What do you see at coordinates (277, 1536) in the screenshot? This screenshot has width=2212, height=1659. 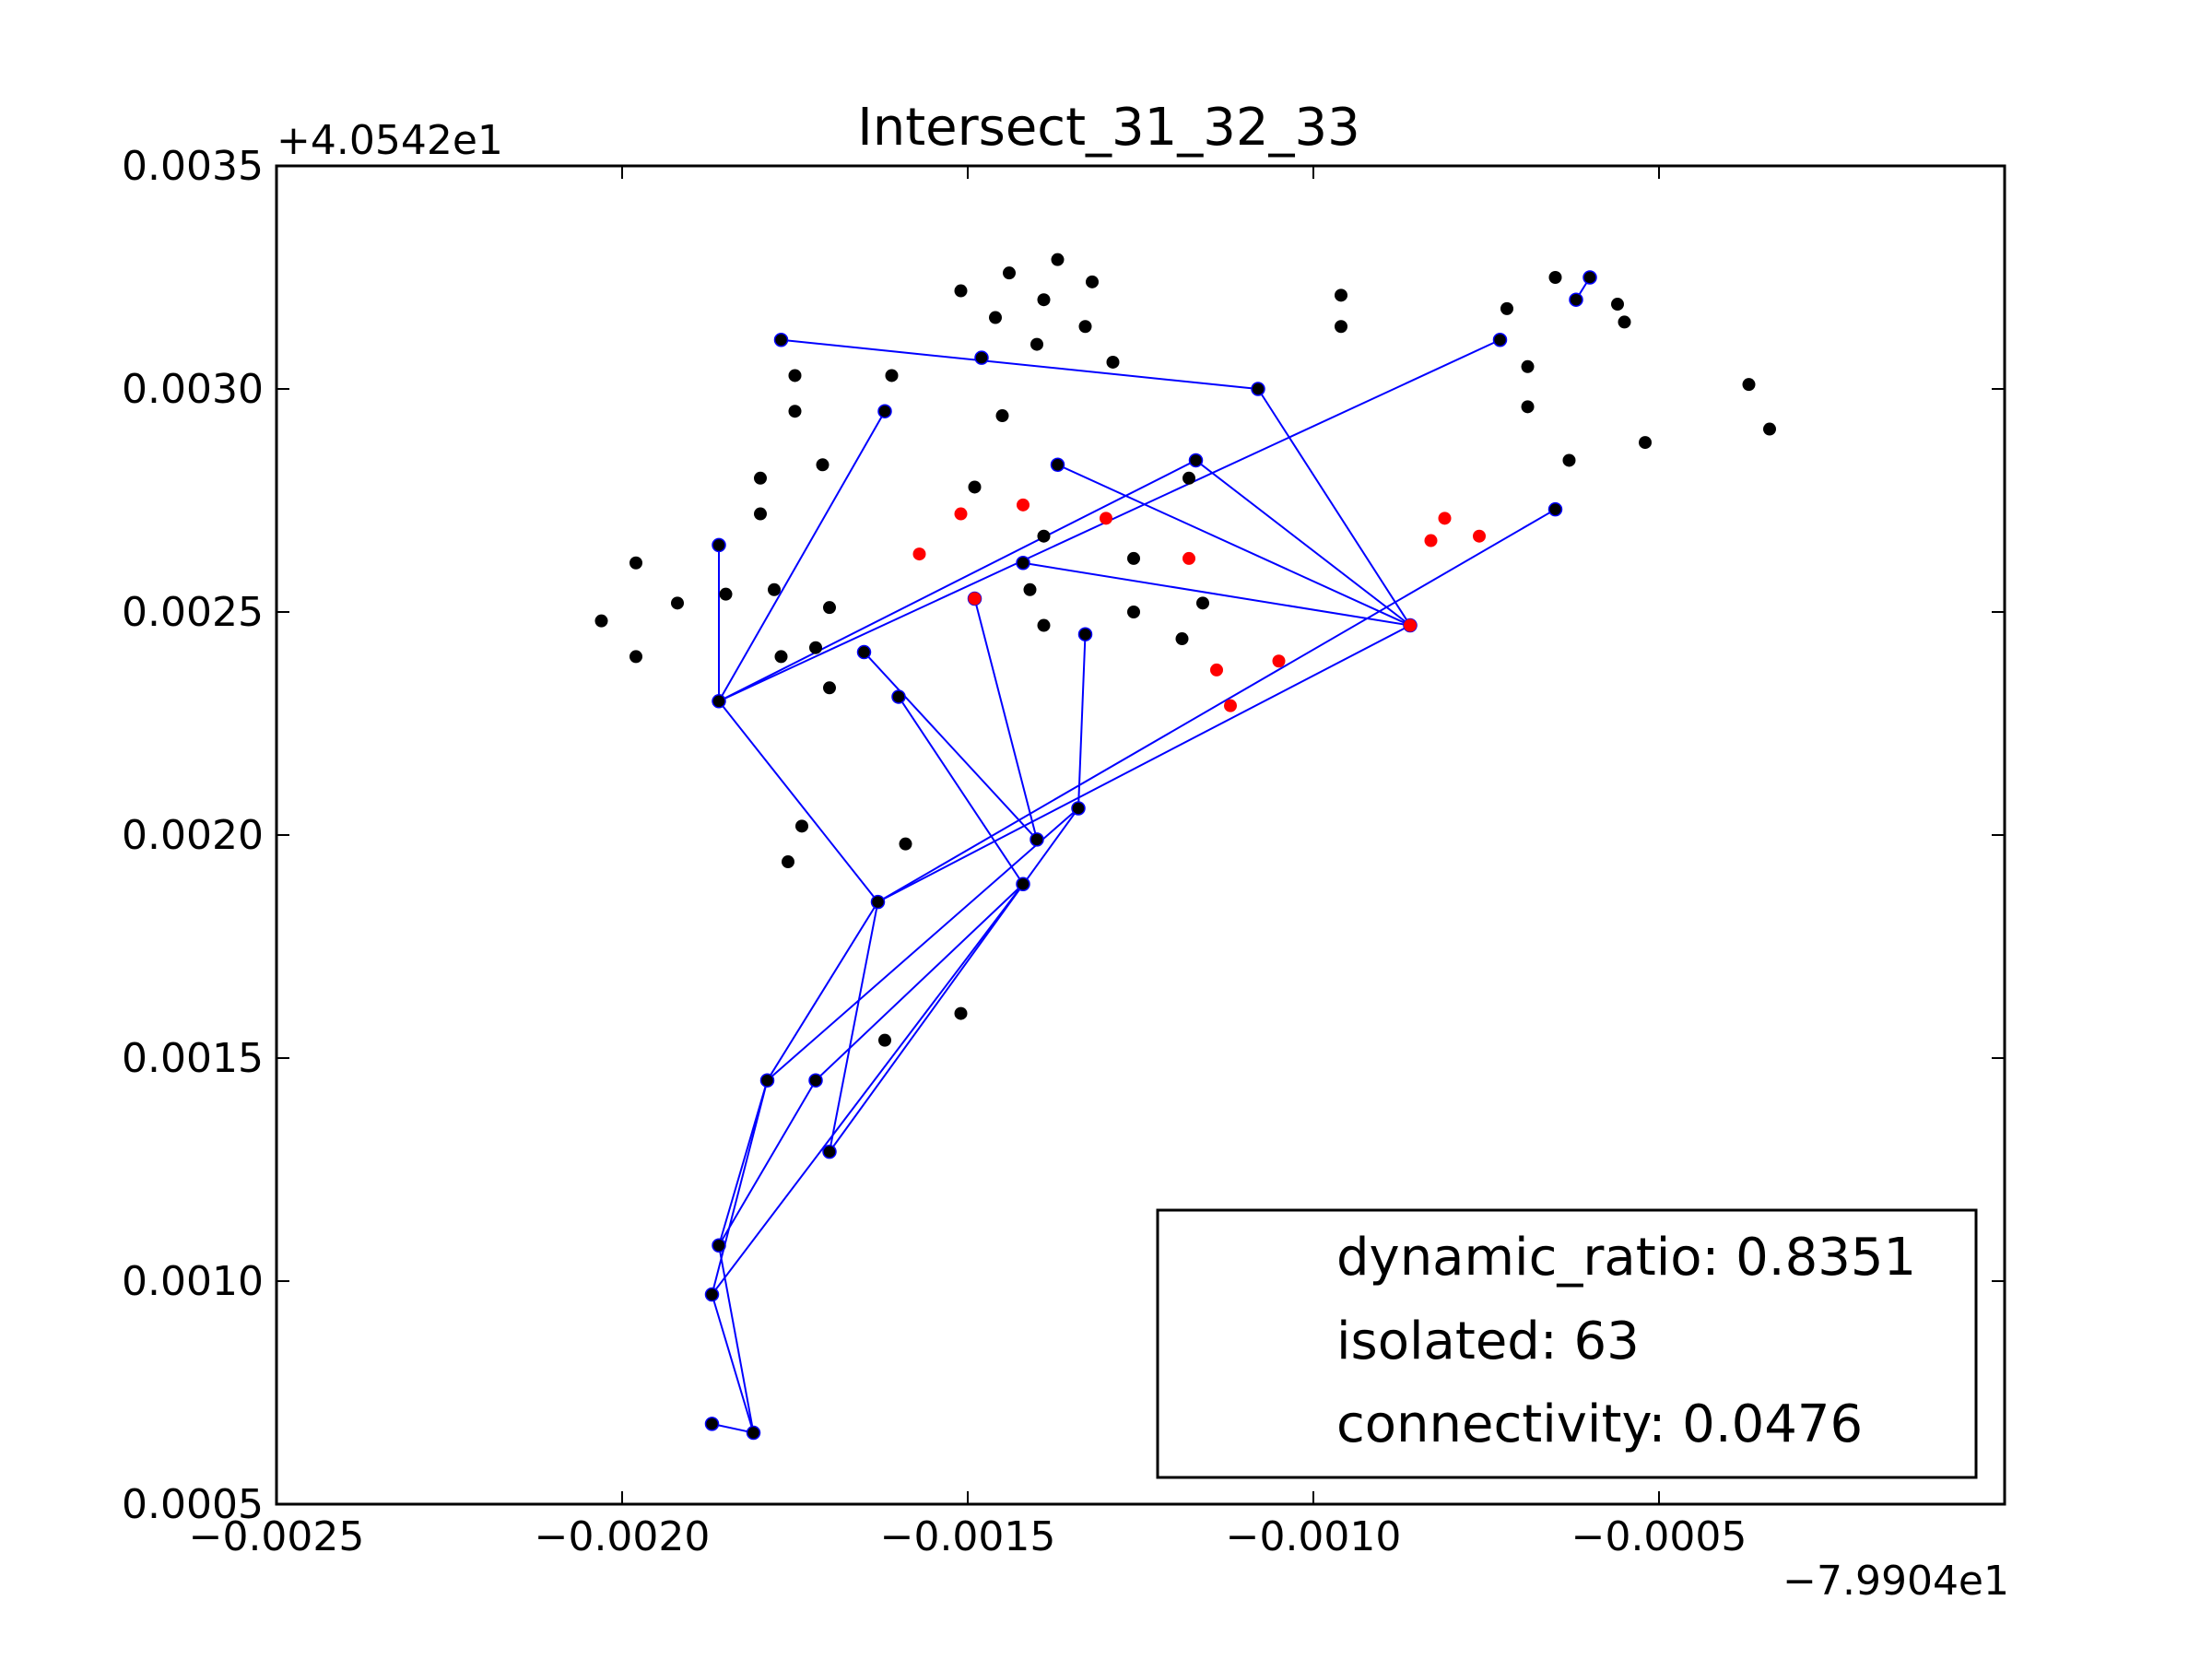 I see `x-tick-label: −0.0025` at bounding box center [277, 1536].